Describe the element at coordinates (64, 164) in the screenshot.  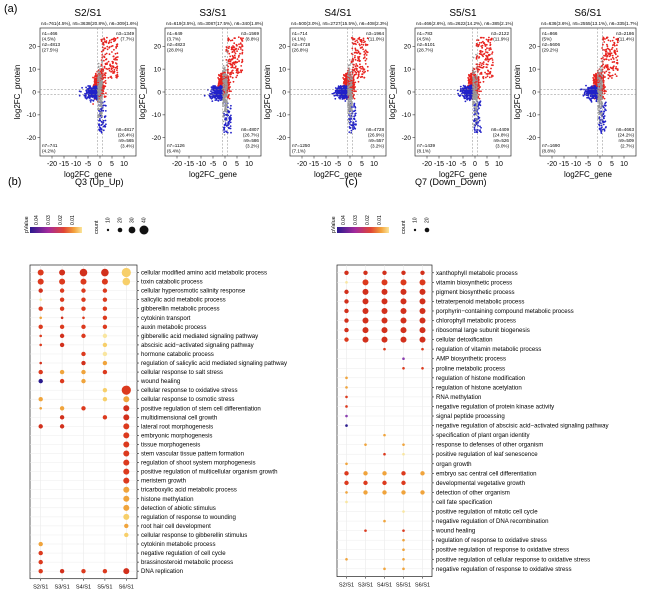
I see `x-tick-label: -15` at that location.